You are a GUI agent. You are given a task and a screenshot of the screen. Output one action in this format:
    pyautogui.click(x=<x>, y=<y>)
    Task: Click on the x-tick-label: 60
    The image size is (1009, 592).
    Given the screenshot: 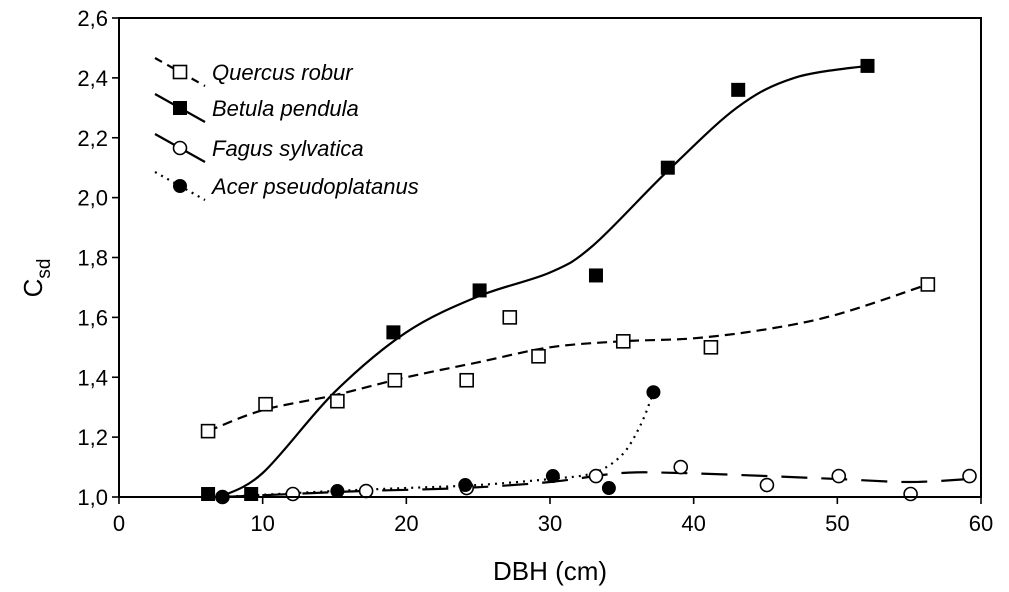 What is the action you would take?
    pyautogui.click(x=981, y=523)
    